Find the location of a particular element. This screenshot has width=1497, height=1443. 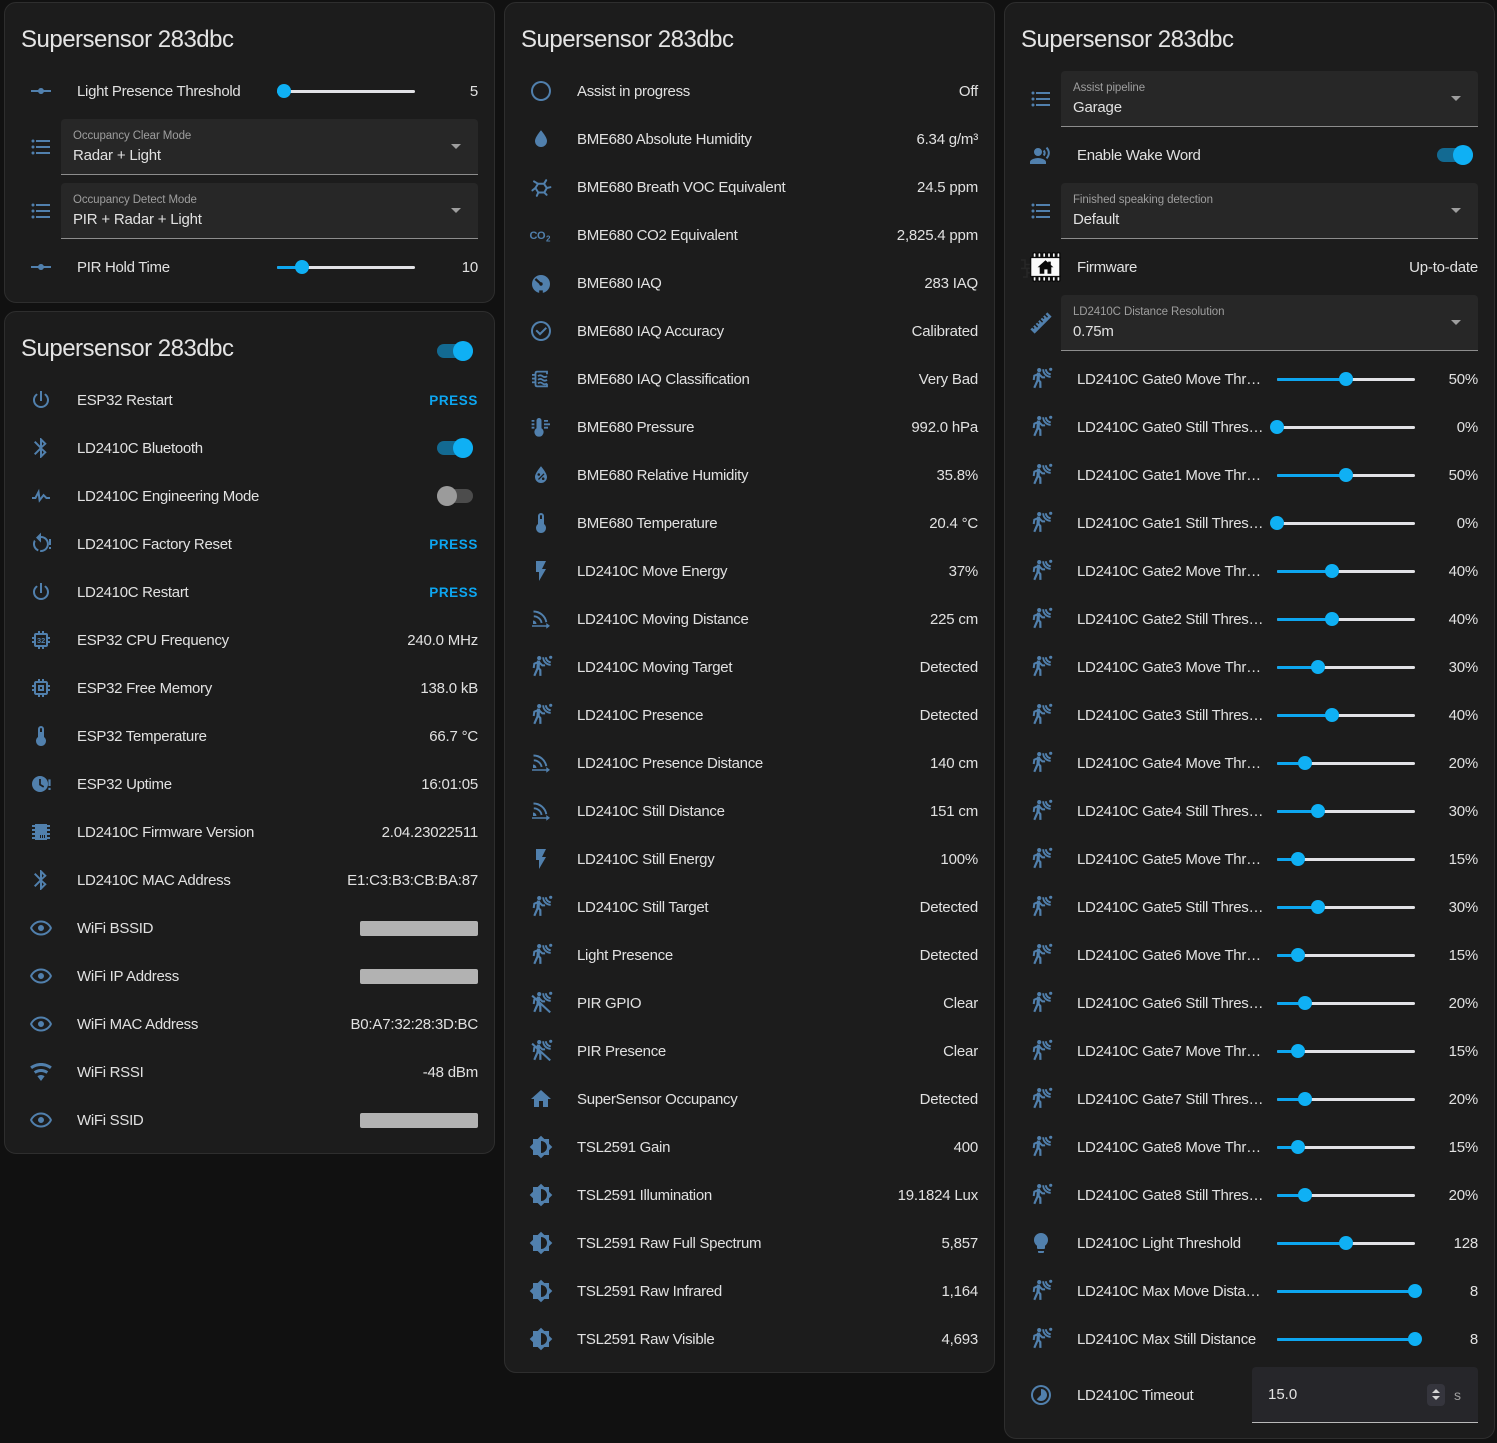

svg-text: 32 is located at coordinates (41, 640).